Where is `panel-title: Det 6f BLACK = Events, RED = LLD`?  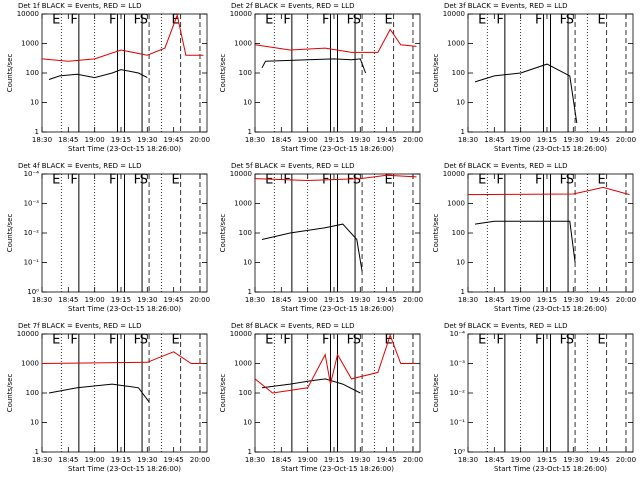
panel-title: Det 6f BLACK = Events, RED = LLD is located at coordinates (505, 166).